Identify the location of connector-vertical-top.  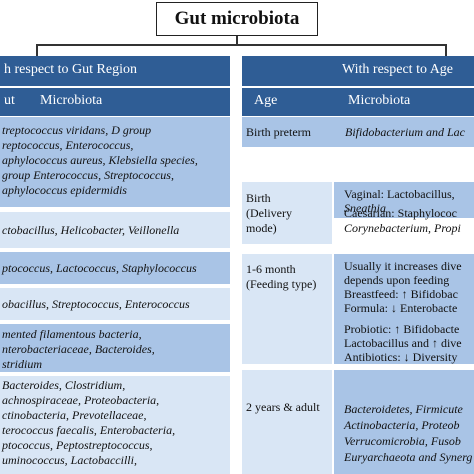
(237, 40).